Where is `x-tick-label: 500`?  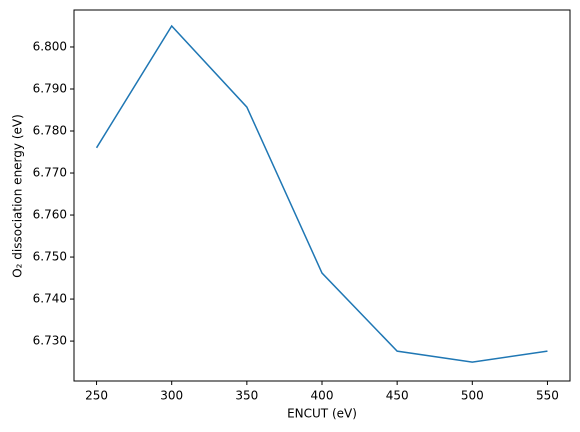 x-tick-label: 500 is located at coordinates (472, 396).